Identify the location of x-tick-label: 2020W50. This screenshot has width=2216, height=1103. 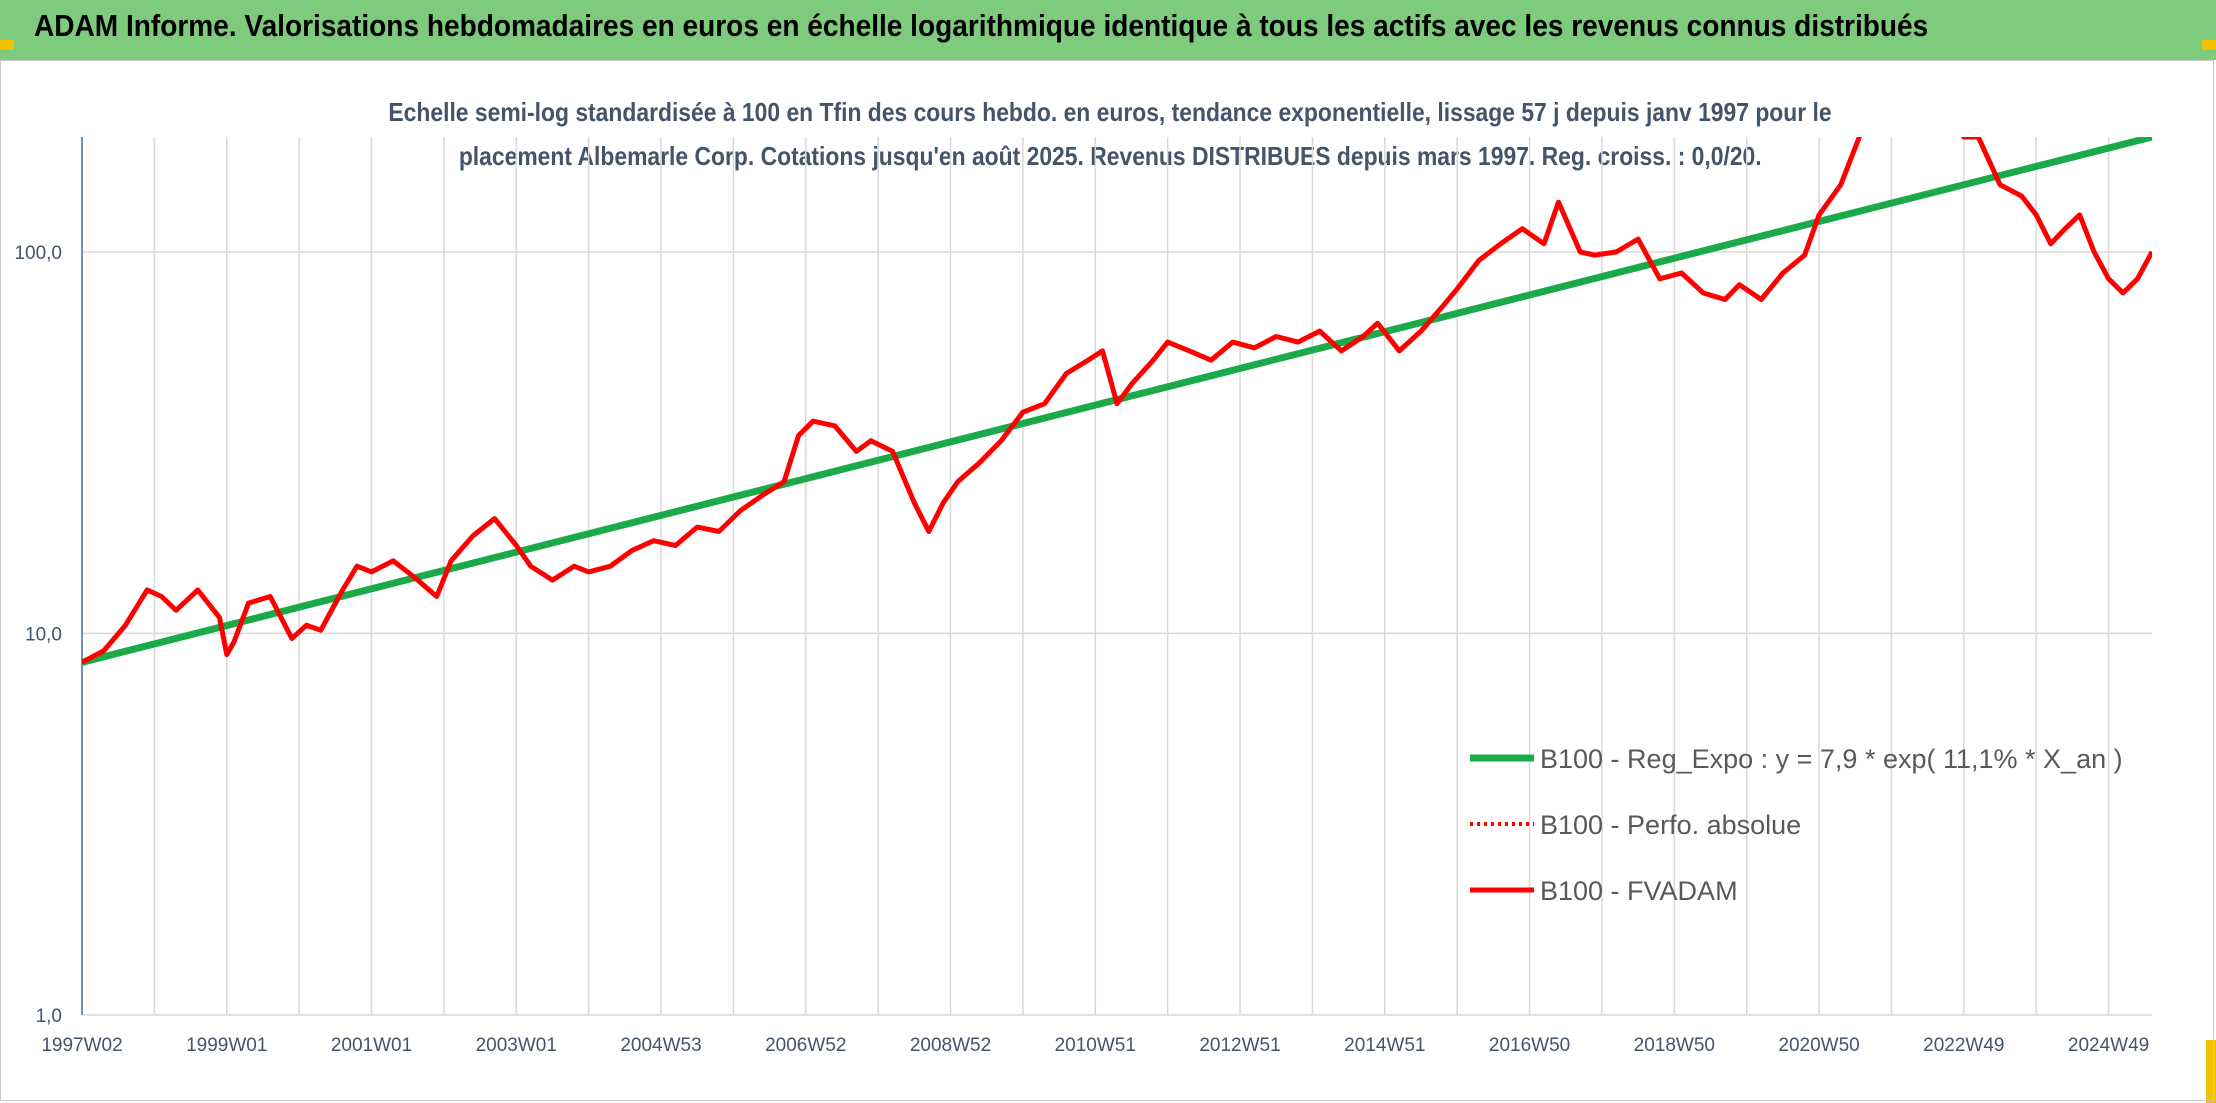
(1818, 1045).